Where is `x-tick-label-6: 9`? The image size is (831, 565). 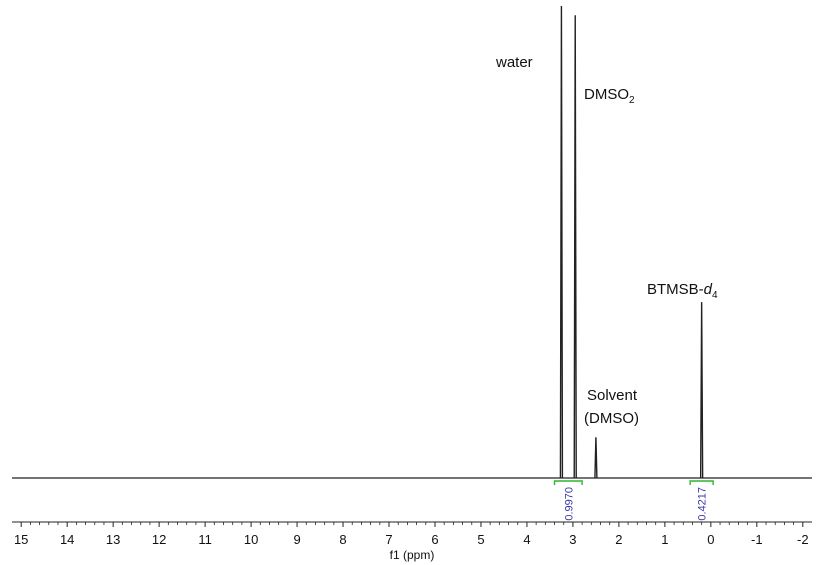
x-tick-label-6: 9 is located at coordinates (296, 539).